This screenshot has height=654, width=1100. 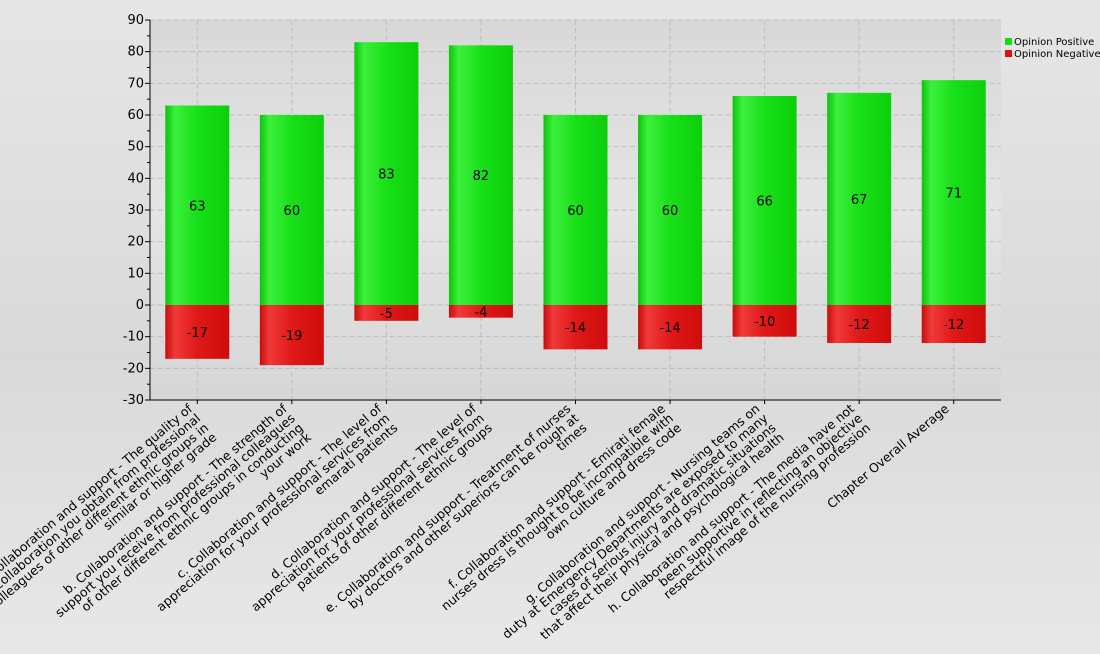 What do you see at coordinates (133, 337) in the screenshot?
I see `y-tick-label: -10` at bounding box center [133, 337].